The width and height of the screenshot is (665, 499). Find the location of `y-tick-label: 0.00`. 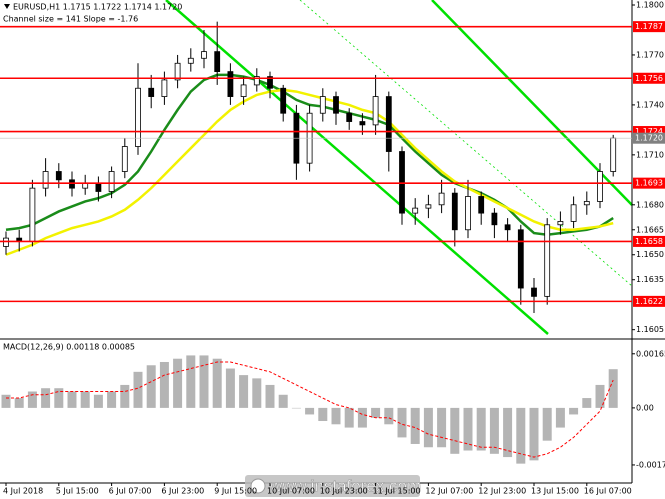

y-tick-label: 0.00 is located at coordinates (645, 407).